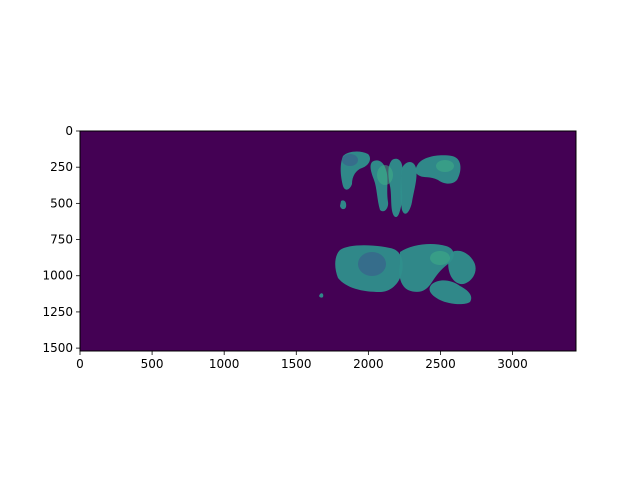 The width and height of the screenshot is (640, 480). I want to click on x-tick-label: 3000, so click(512, 364).